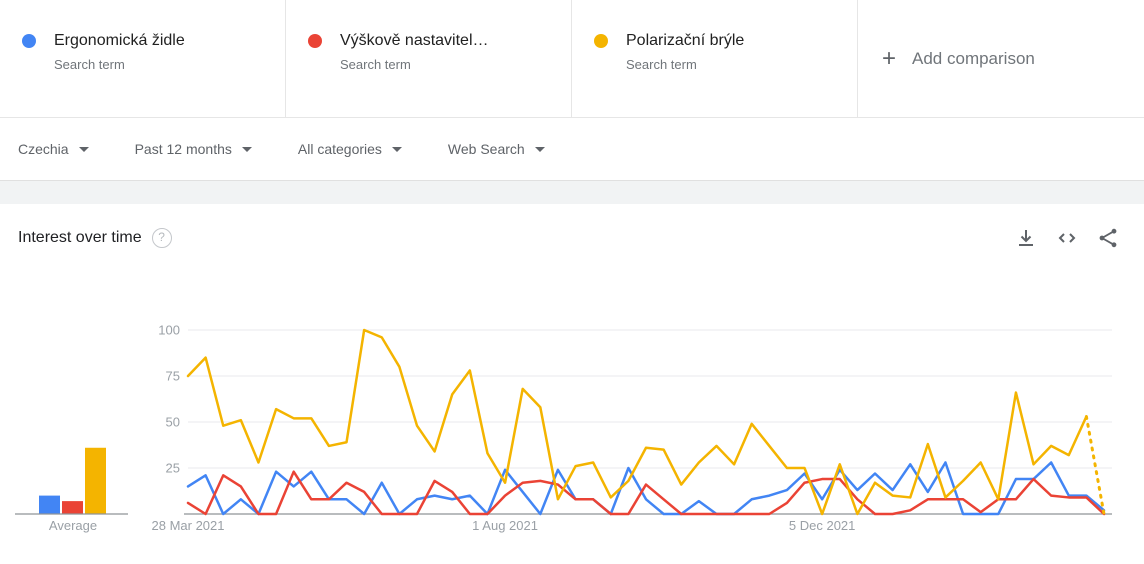 Image resolution: width=1144 pixels, height=564 pixels. Describe the element at coordinates (486, 149) in the screenshot. I see `filter-search-type-label: Web Search` at that location.